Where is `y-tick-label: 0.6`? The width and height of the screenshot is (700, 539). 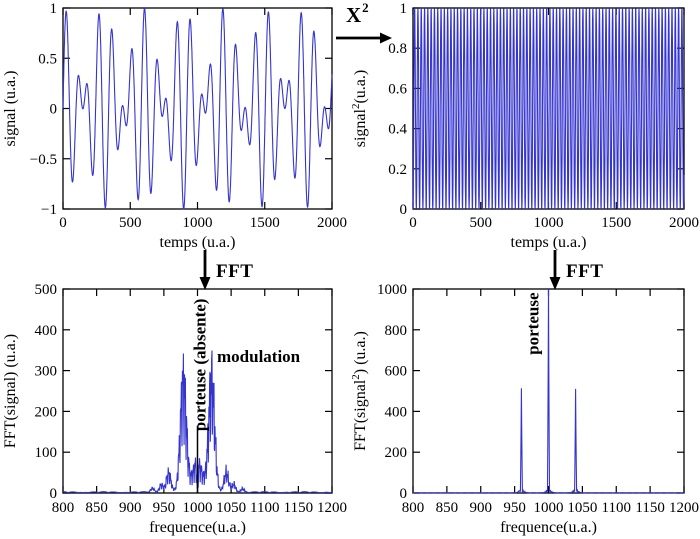 y-tick-label: 0.6 is located at coordinates (397, 89).